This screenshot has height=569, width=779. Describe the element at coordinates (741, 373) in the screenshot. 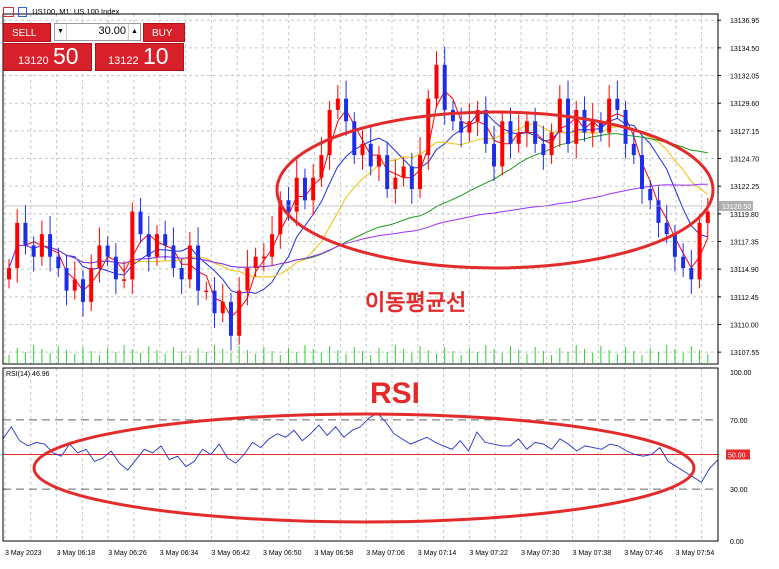

I see `rsi-tick-label: 100.00` at that location.